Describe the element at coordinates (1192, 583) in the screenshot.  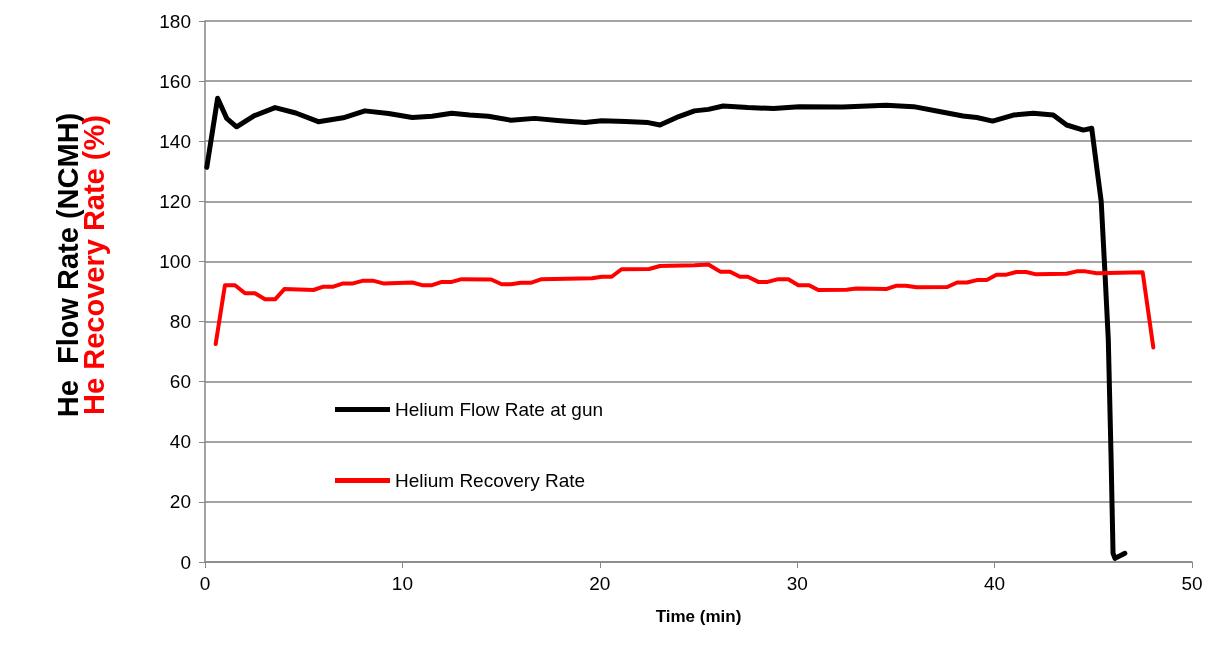
I see `x-tick-label: 50` at that location.